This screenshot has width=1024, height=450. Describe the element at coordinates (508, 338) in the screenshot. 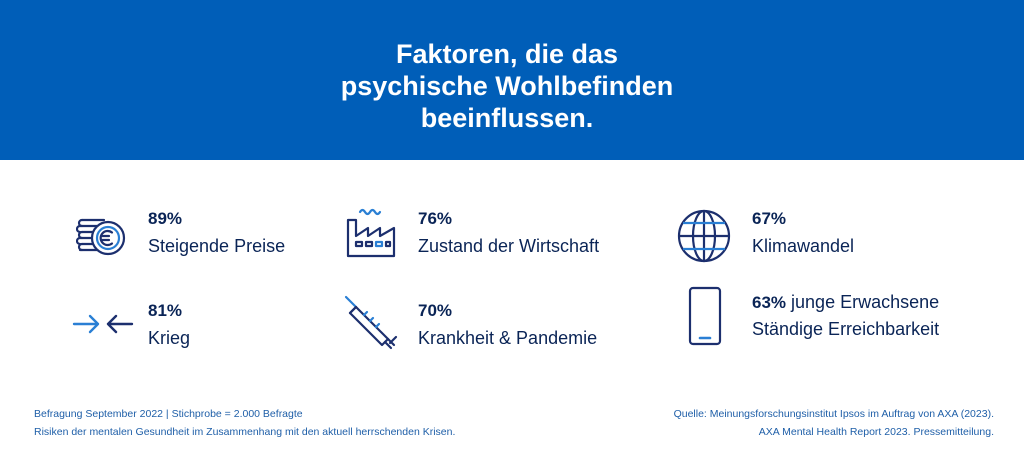

I see `factor-label: Krankheit & Pandemie` at that location.